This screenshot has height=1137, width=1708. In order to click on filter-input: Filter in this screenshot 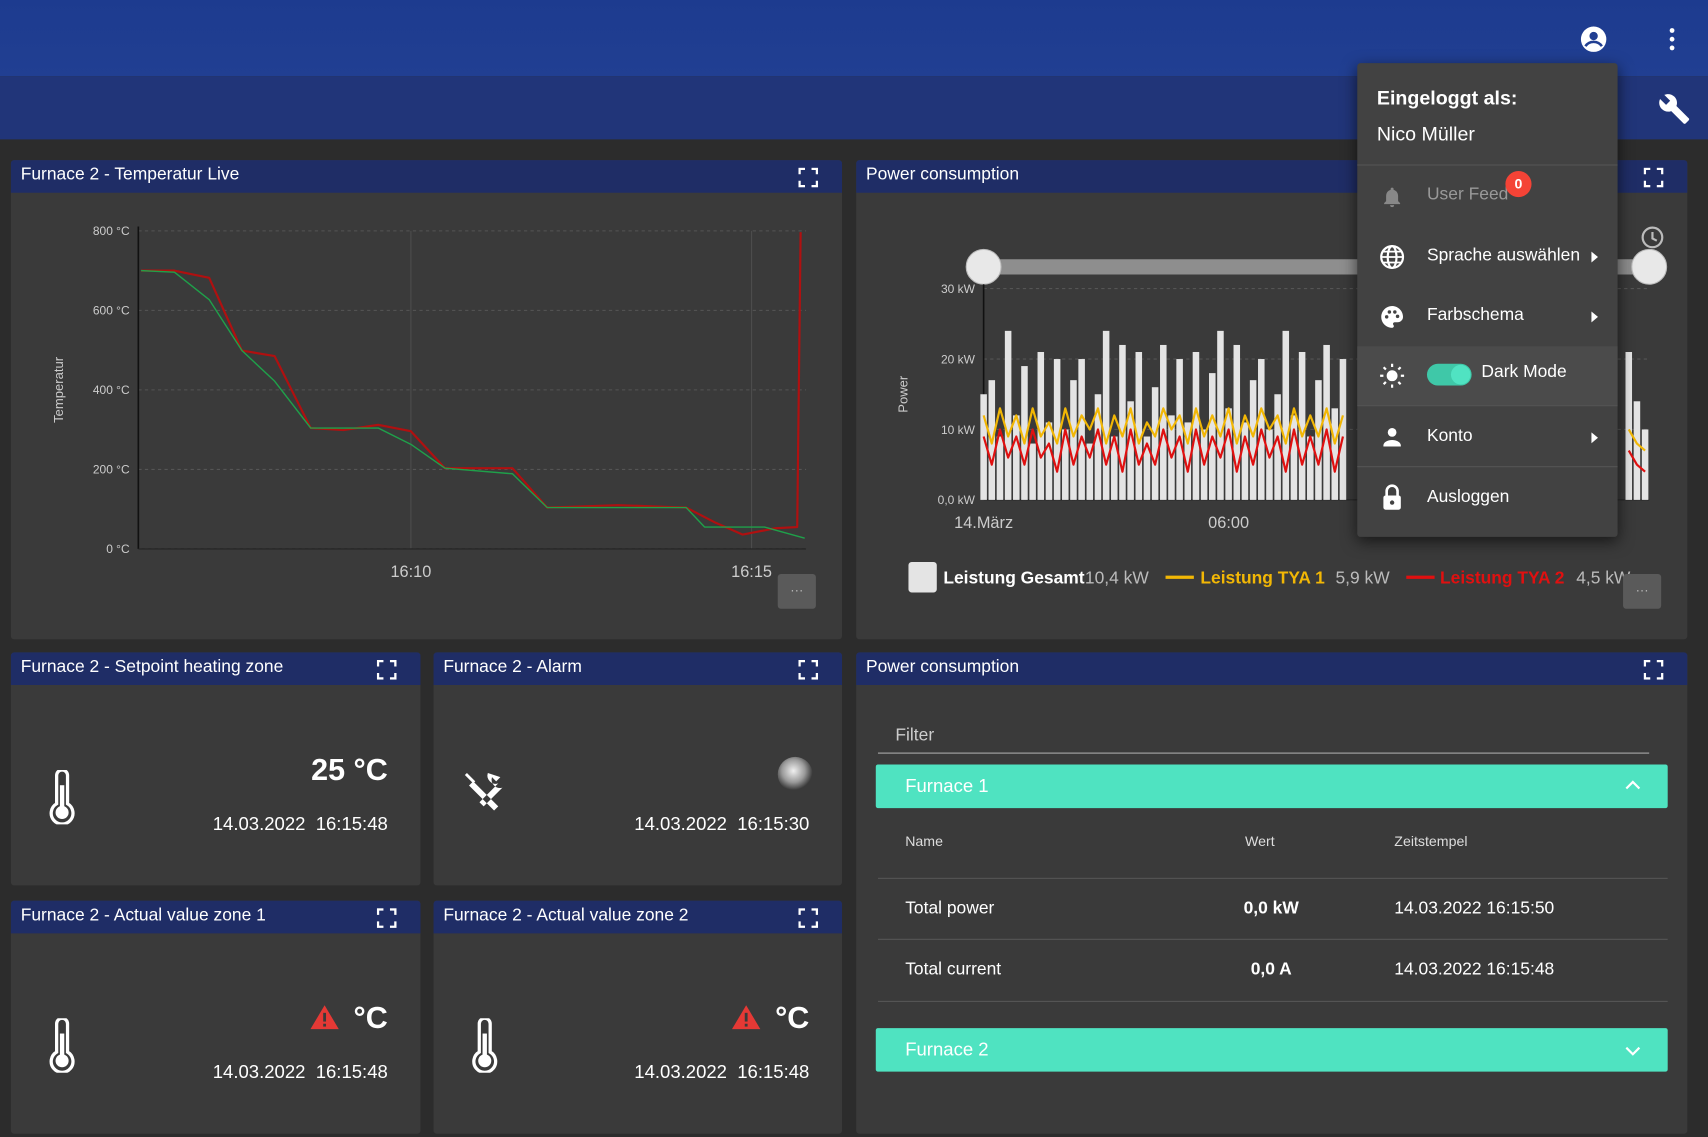, I will do `click(915, 735)`.